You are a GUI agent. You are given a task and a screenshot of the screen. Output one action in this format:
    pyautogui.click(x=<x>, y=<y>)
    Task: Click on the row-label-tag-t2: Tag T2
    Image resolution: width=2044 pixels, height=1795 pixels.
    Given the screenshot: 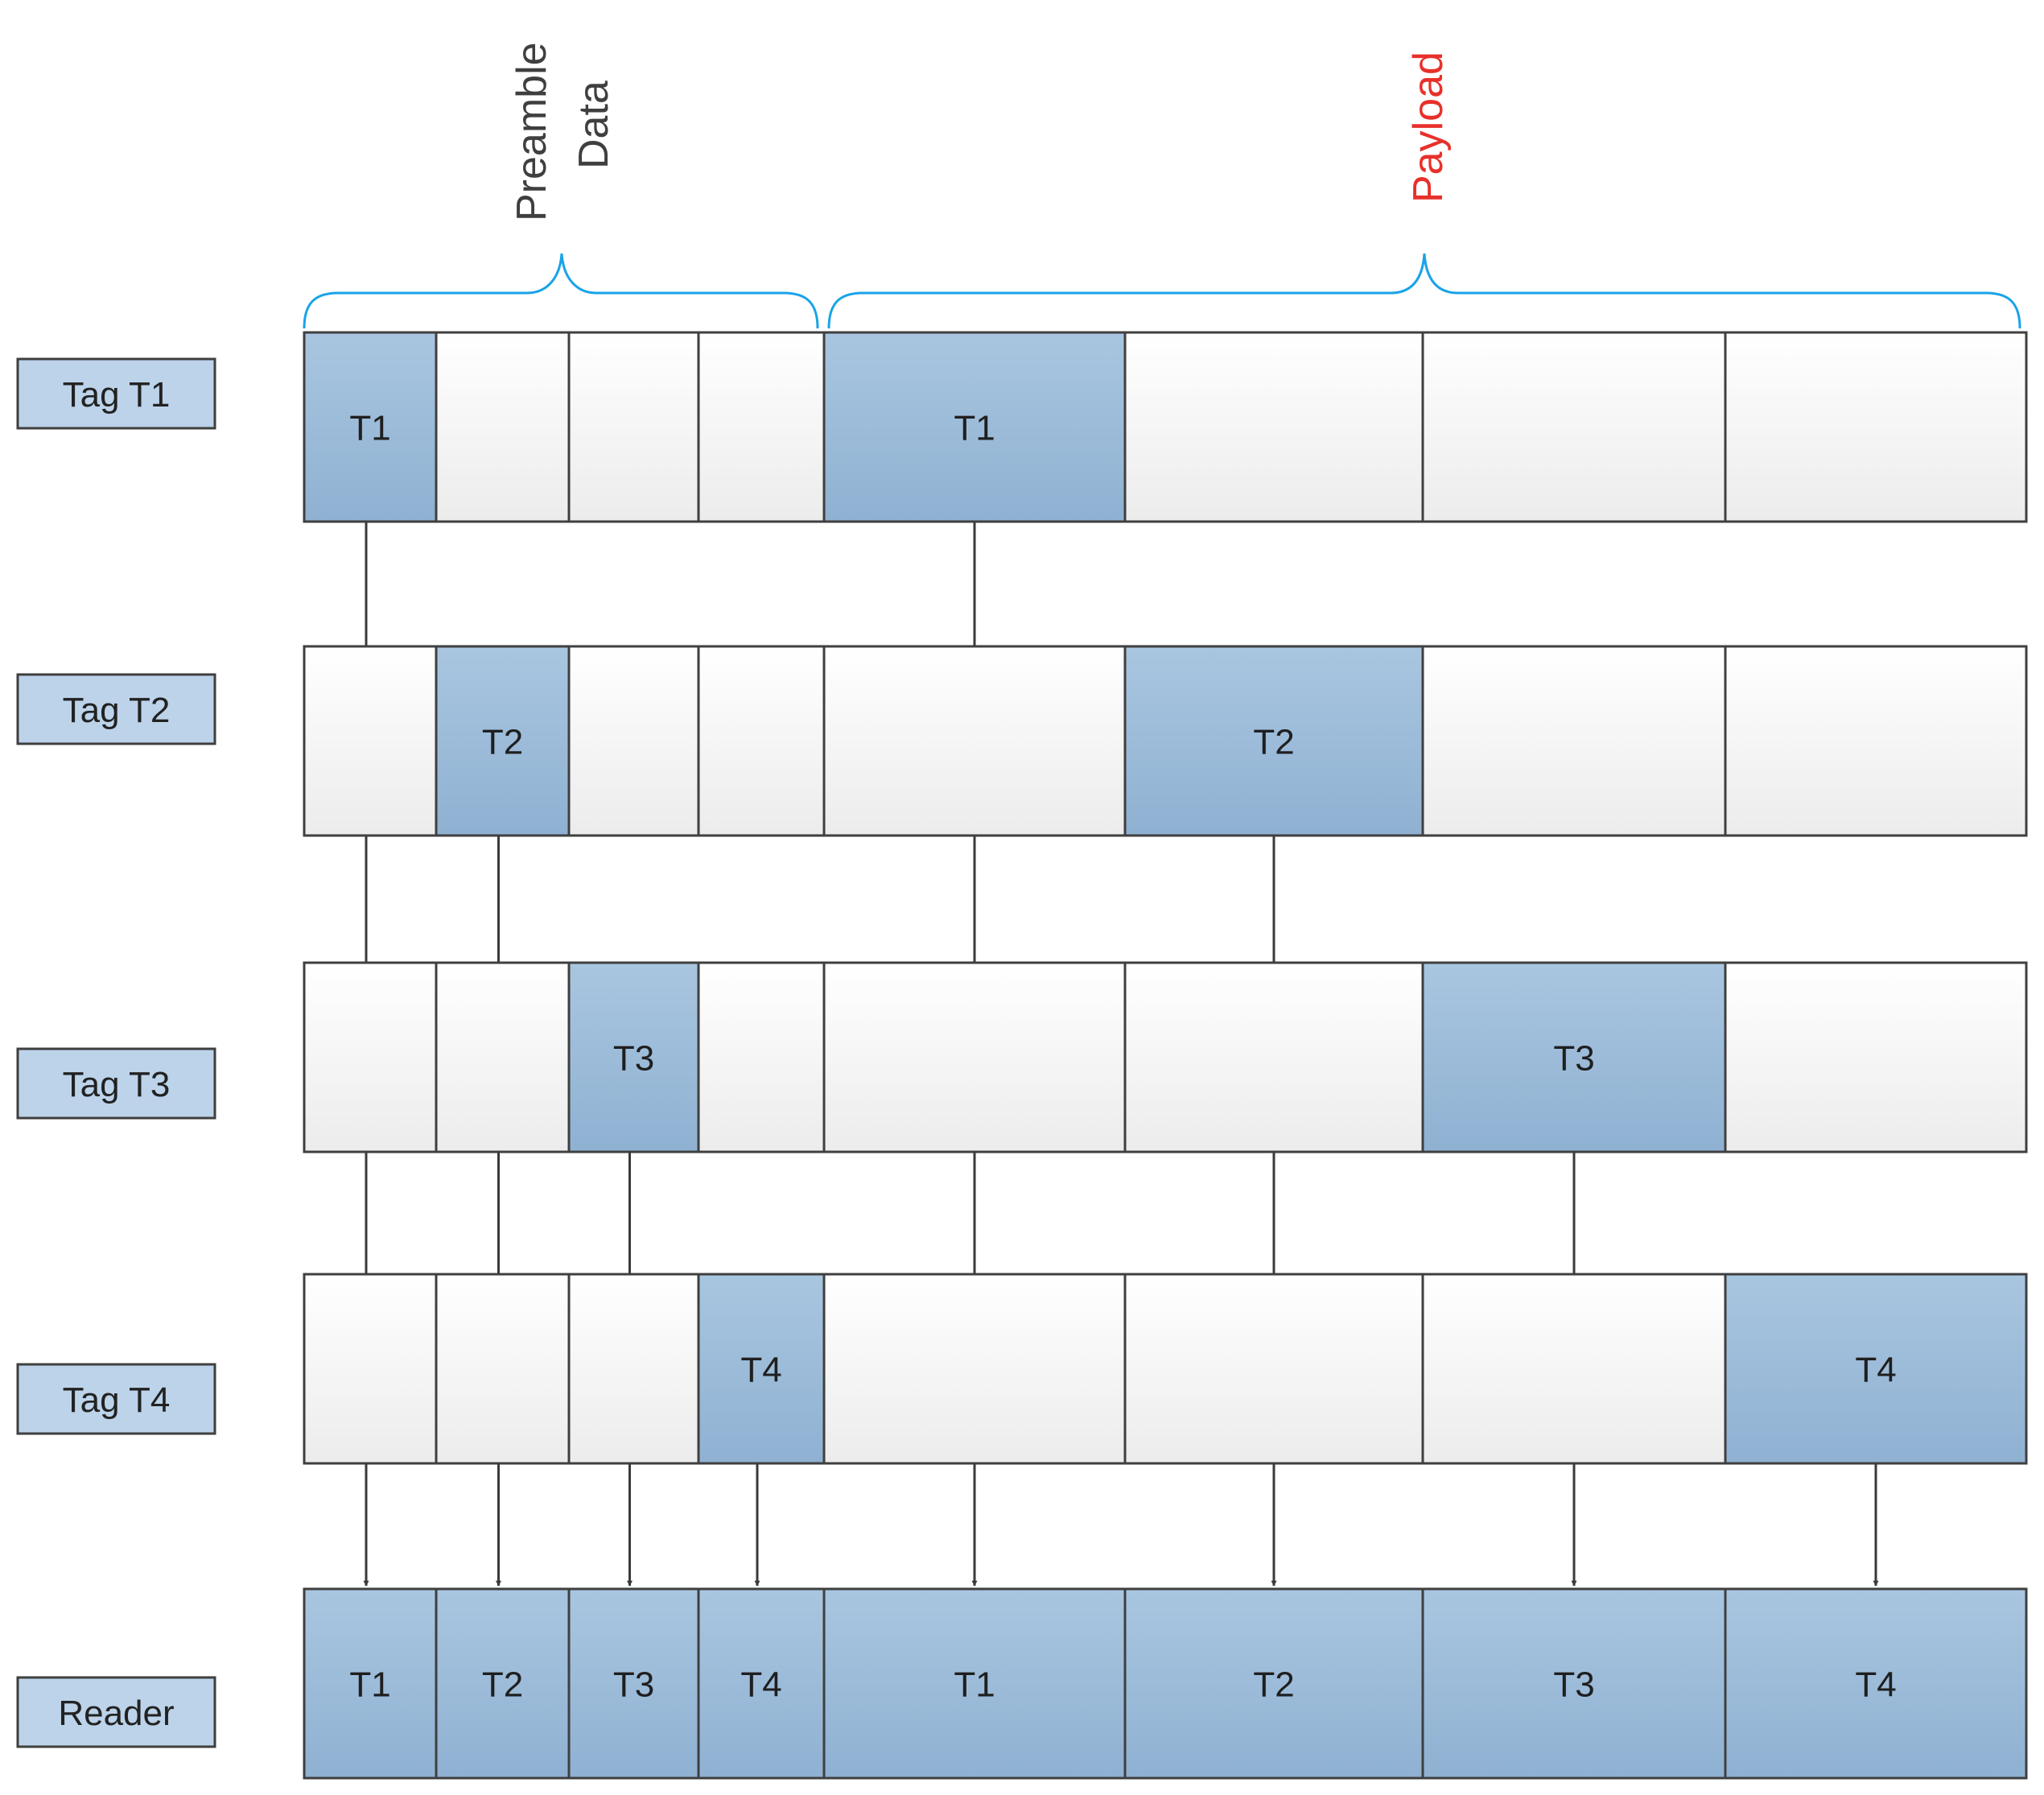 What is the action you would take?
    pyautogui.click(x=117, y=710)
    